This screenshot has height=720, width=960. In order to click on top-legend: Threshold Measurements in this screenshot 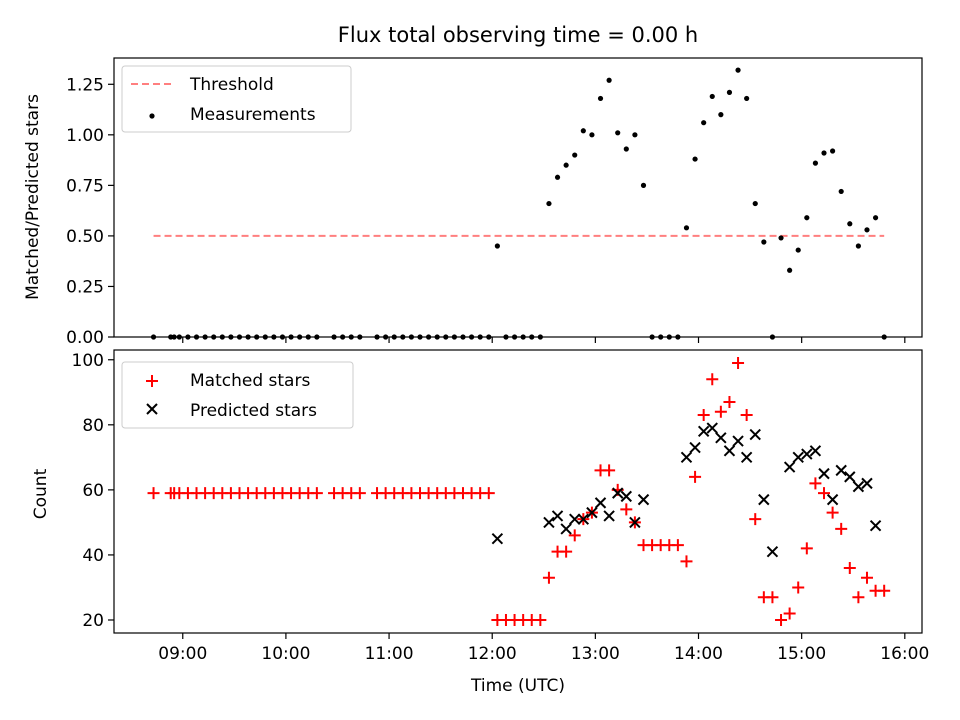, I will do `click(236, 99)`.